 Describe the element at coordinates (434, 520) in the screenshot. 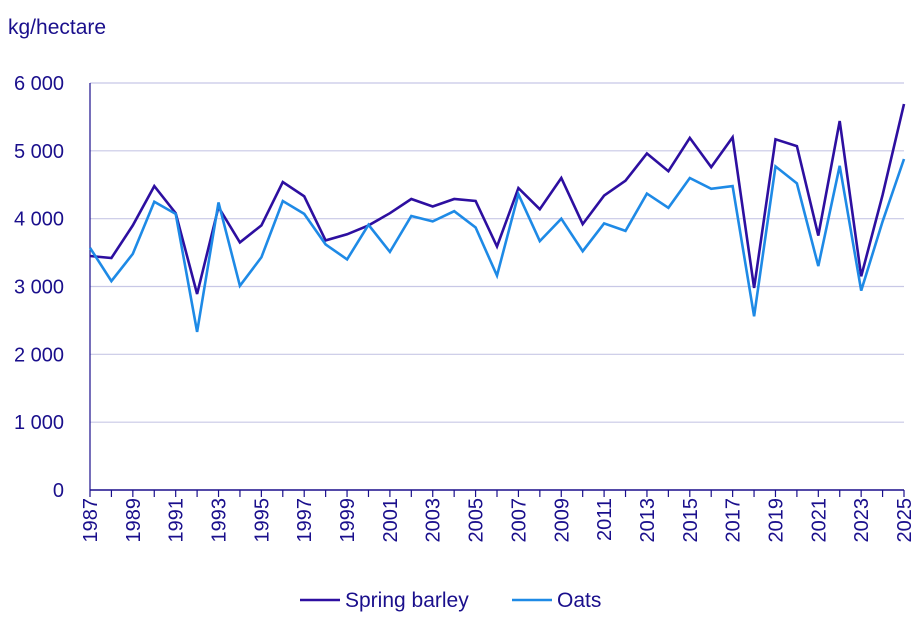

I see `x-tick-label: 2003` at that location.